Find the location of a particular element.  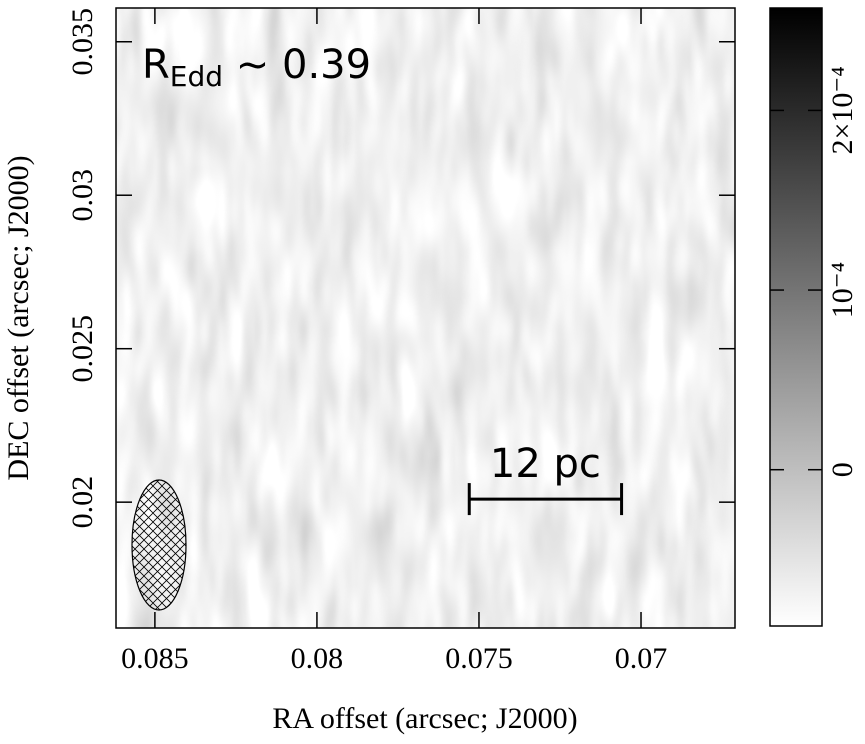

x-tick-label: 0.08 is located at coordinates (317, 658).